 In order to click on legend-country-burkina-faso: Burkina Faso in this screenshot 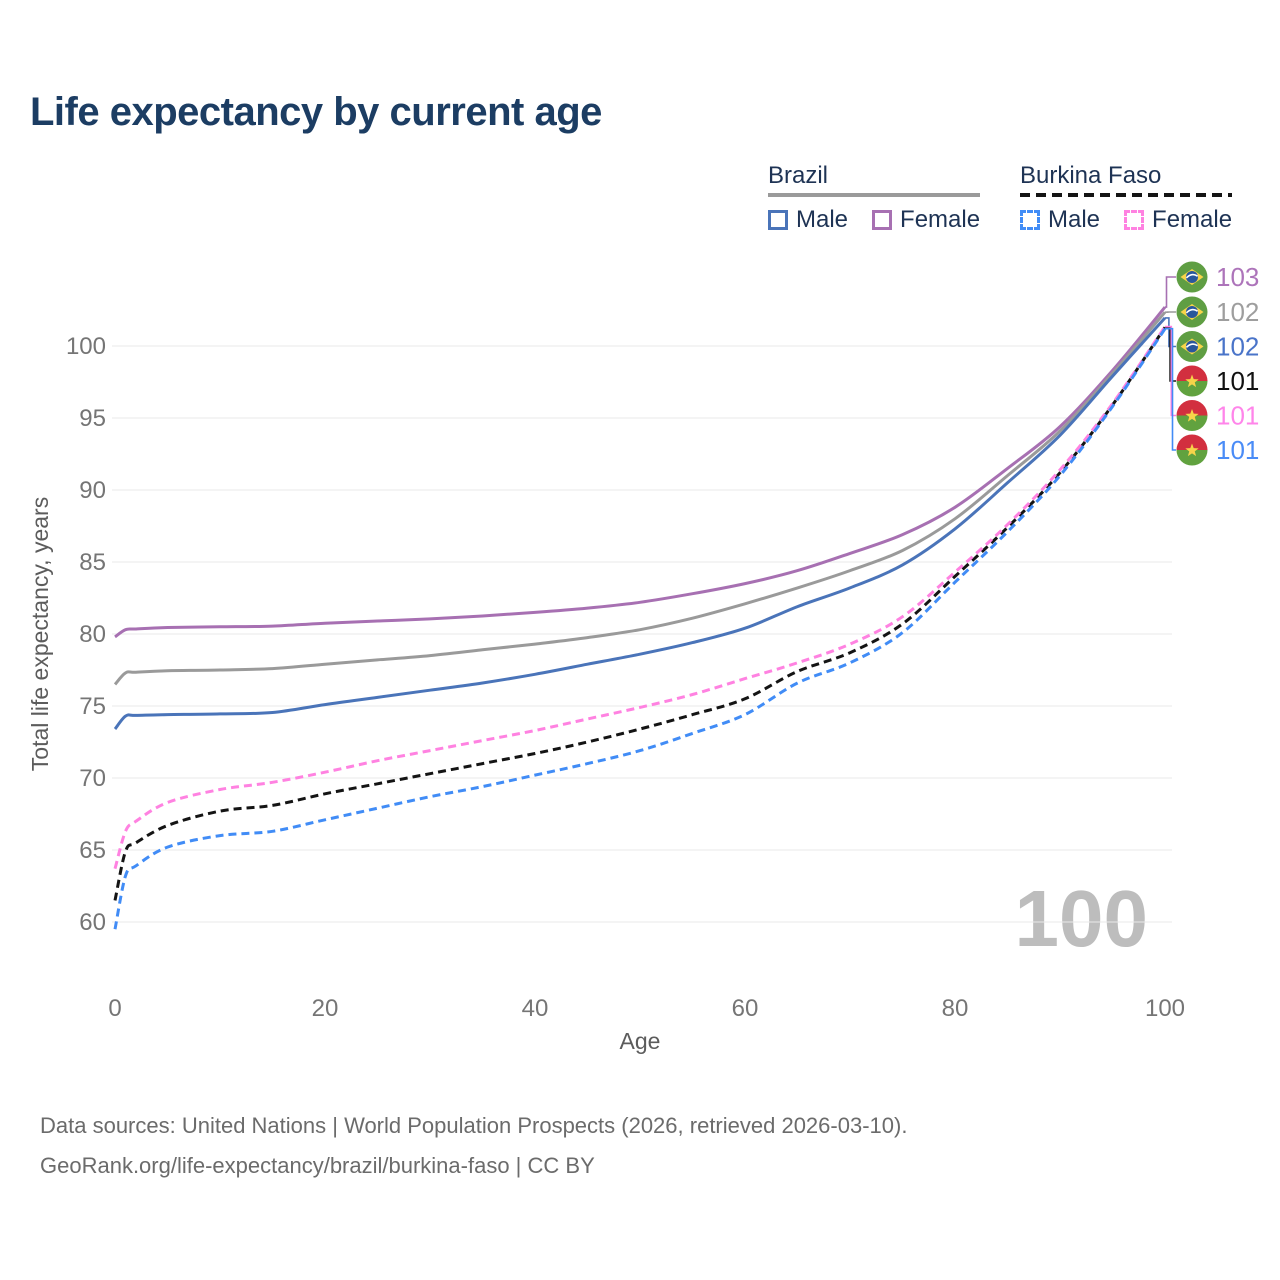, I will do `click(1126, 179)`.